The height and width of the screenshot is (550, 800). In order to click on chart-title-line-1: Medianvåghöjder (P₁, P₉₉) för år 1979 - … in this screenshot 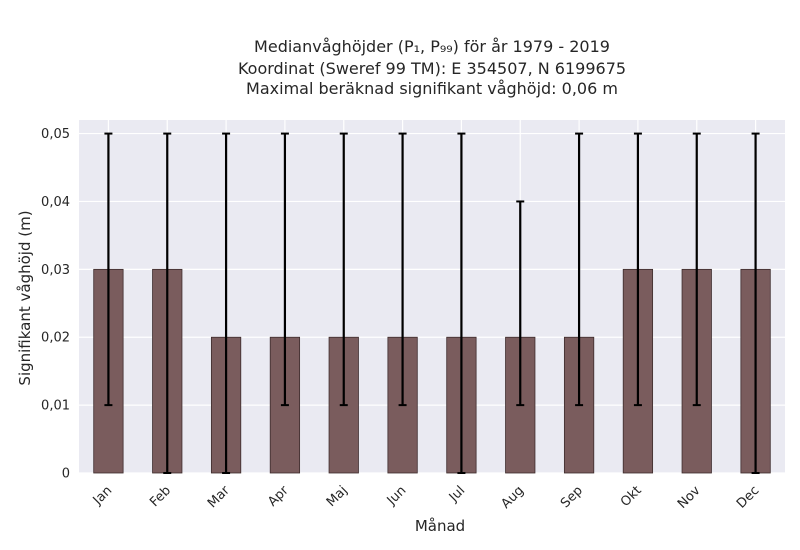, I will do `click(432, 46)`.